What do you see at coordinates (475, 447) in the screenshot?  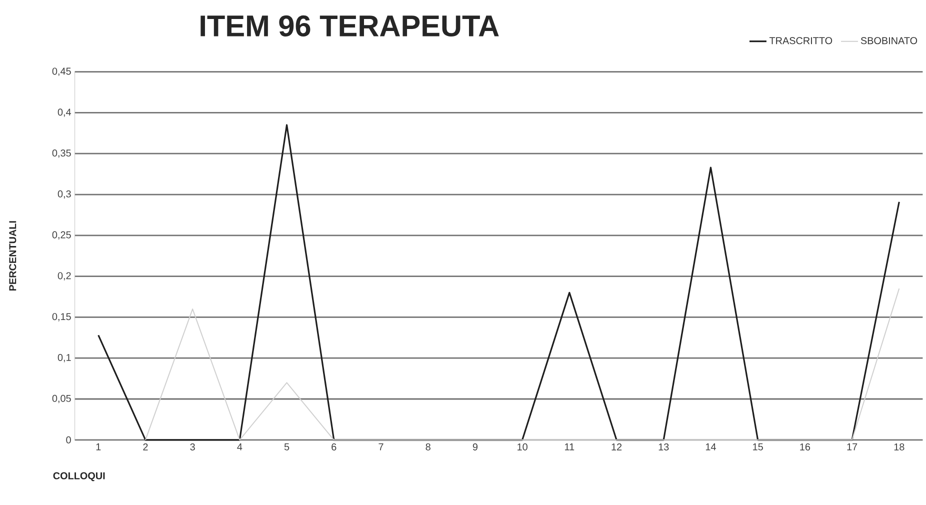 I see `x-tick-label: 9` at bounding box center [475, 447].